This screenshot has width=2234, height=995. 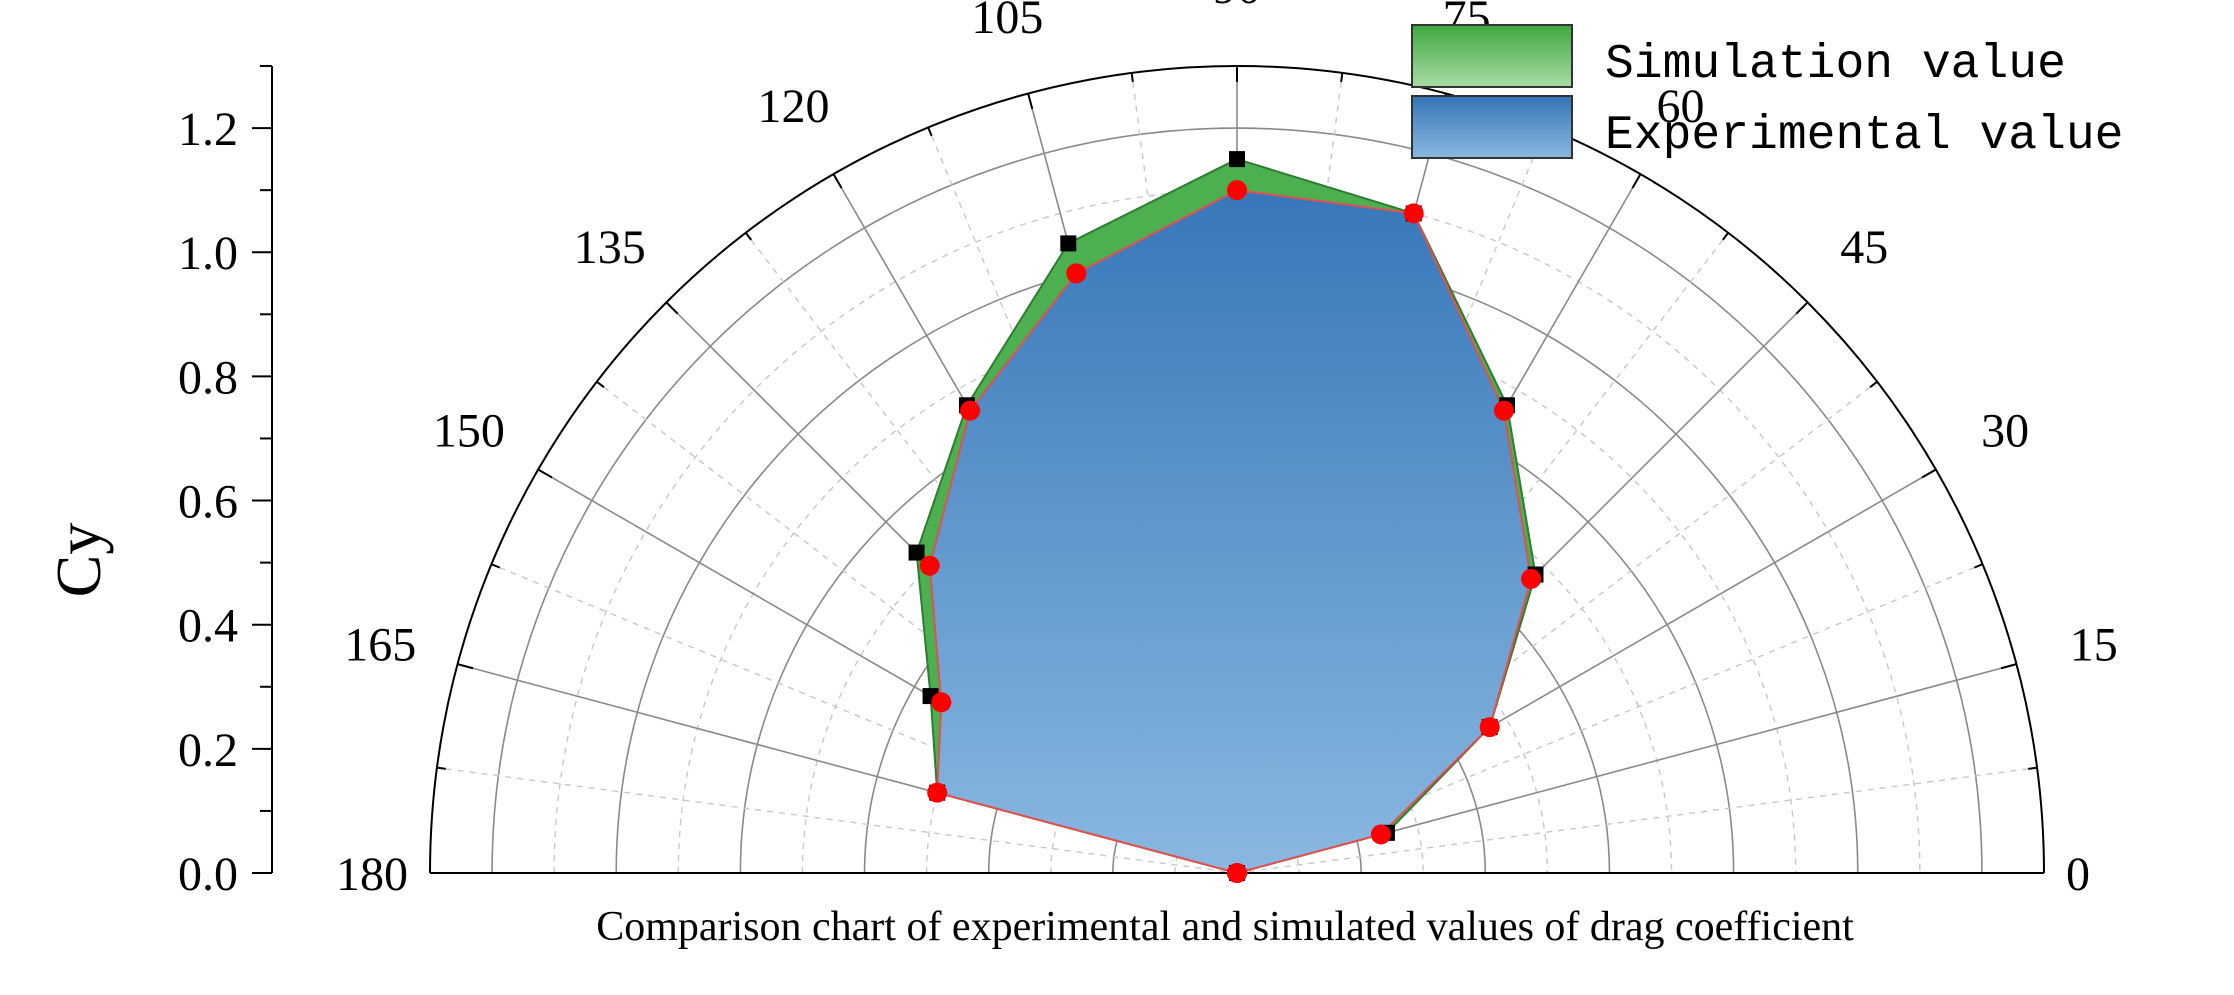 What do you see at coordinates (208, 874) in the screenshot?
I see `radial-tick-label: 0.0` at bounding box center [208, 874].